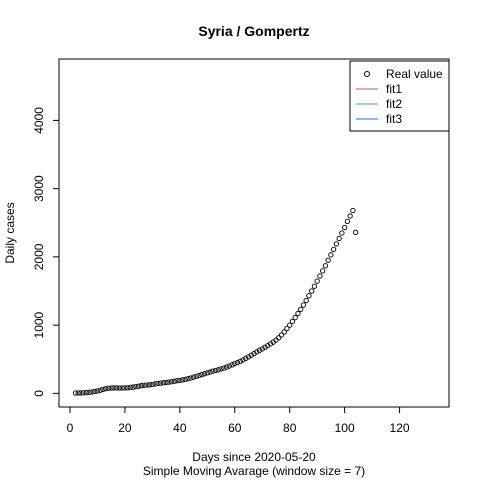 This screenshot has width=480, height=485. Describe the element at coordinates (394, 104) in the screenshot. I see `legend-label: fit2` at that location.